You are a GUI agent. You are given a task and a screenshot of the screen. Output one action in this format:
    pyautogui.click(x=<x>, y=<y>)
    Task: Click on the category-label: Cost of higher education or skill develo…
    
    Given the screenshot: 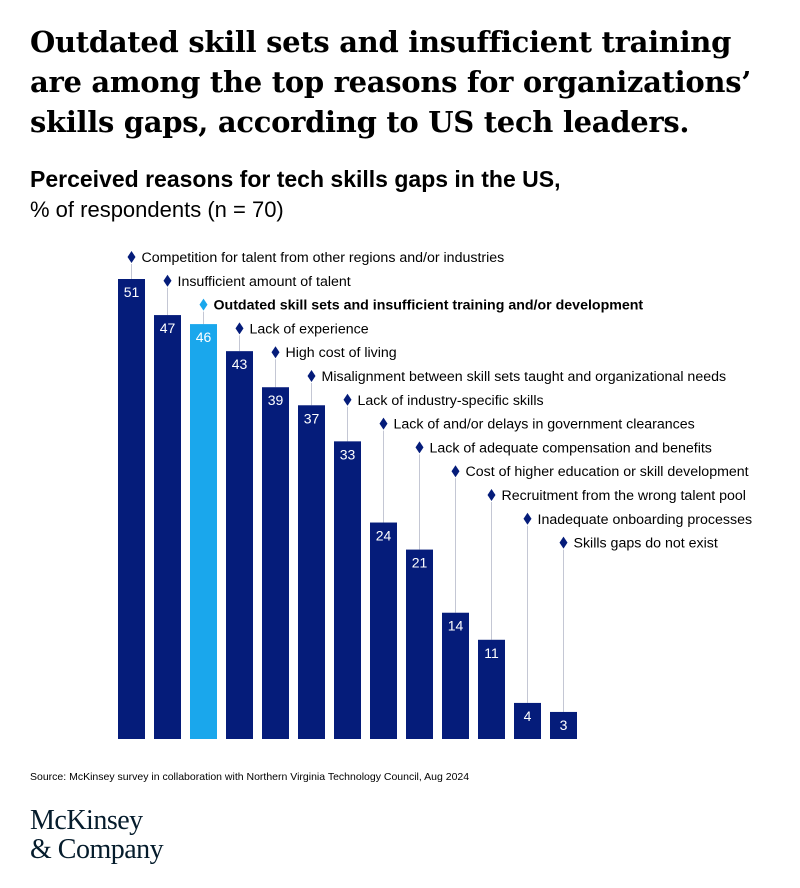 What is the action you would take?
    pyautogui.click(x=607, y=472)
    